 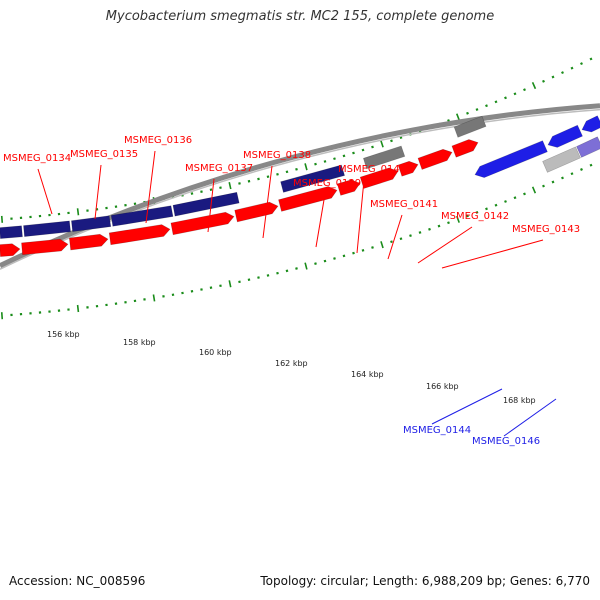 What do you see at coordinates (475, 216) in the screenshot?
I see `gene-label-forward: MSMEG_0142` at bounding box center [475, 216].